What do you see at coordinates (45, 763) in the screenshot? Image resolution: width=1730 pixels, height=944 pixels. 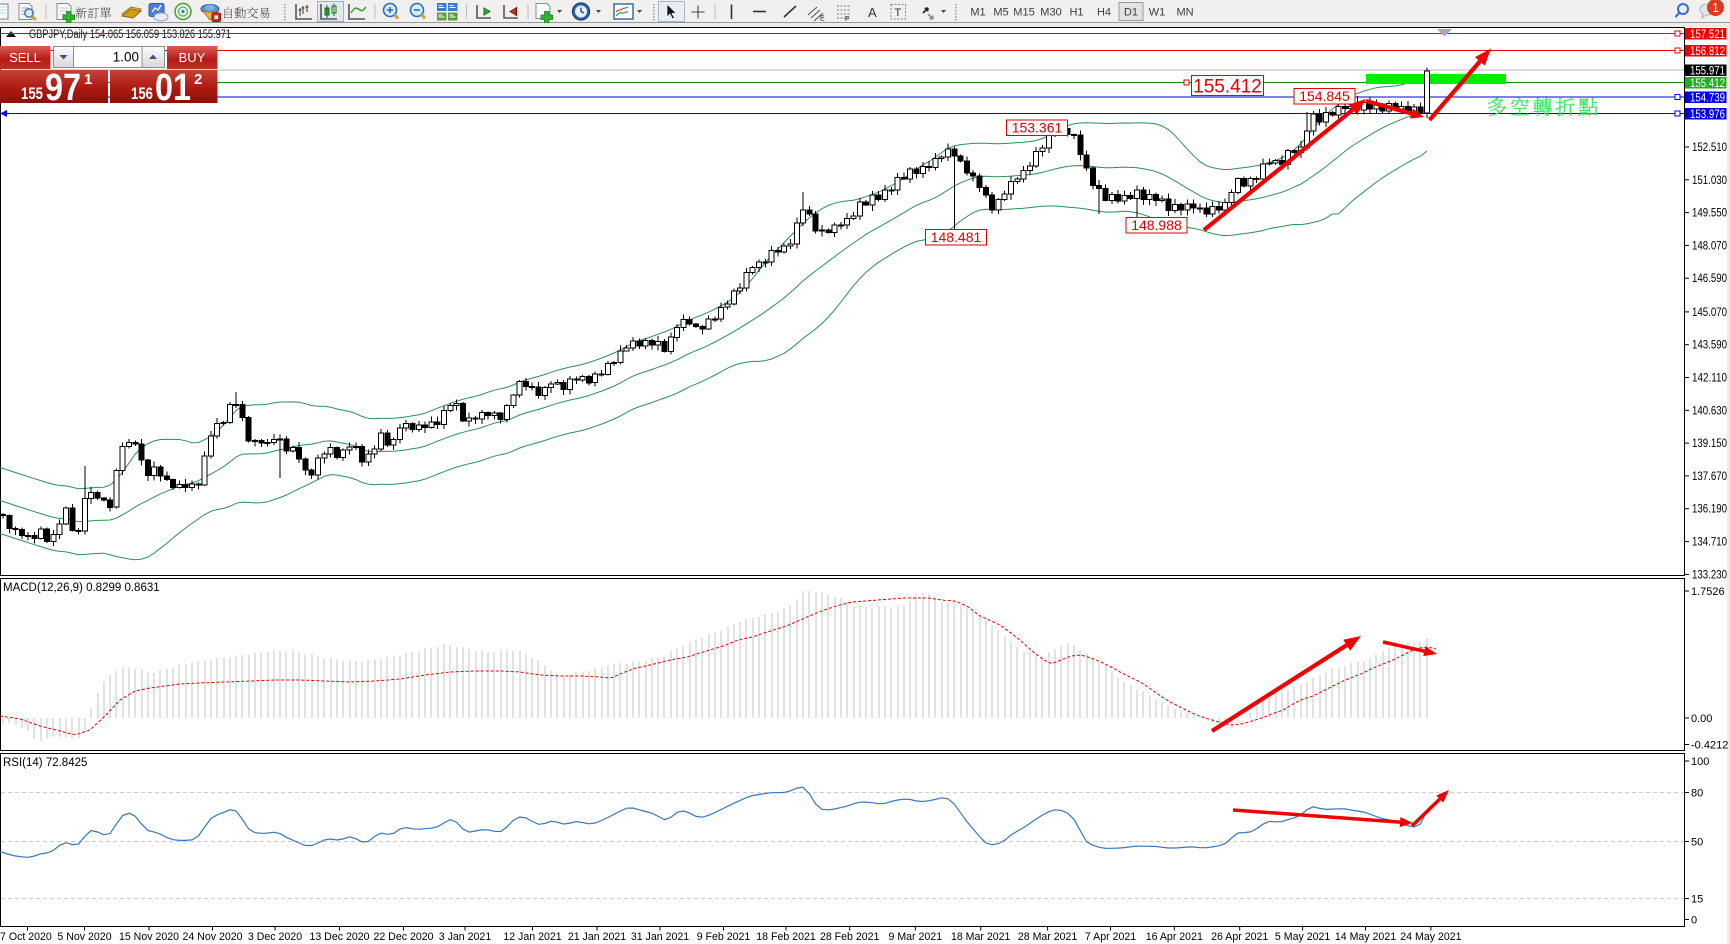 I see `svg-text: RSI(14) 72.8425` at bounding box center [45, 763].